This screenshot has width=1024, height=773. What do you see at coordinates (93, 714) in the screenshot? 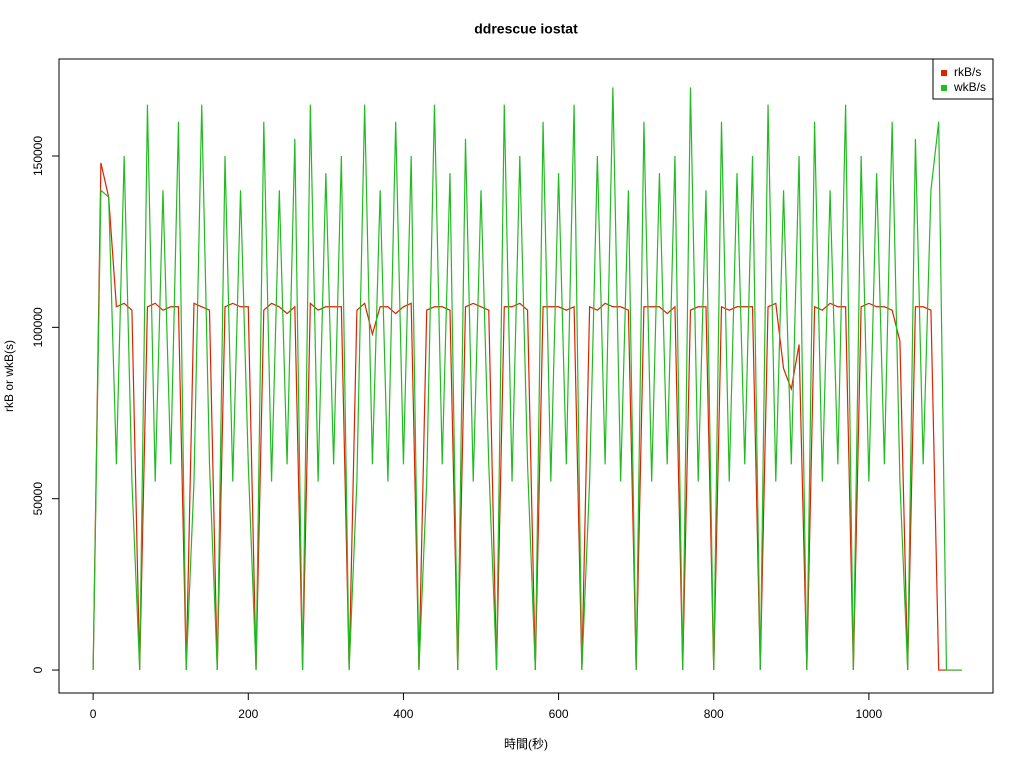
I see `x-tick-label: 0` at bounding box center [93, 714].